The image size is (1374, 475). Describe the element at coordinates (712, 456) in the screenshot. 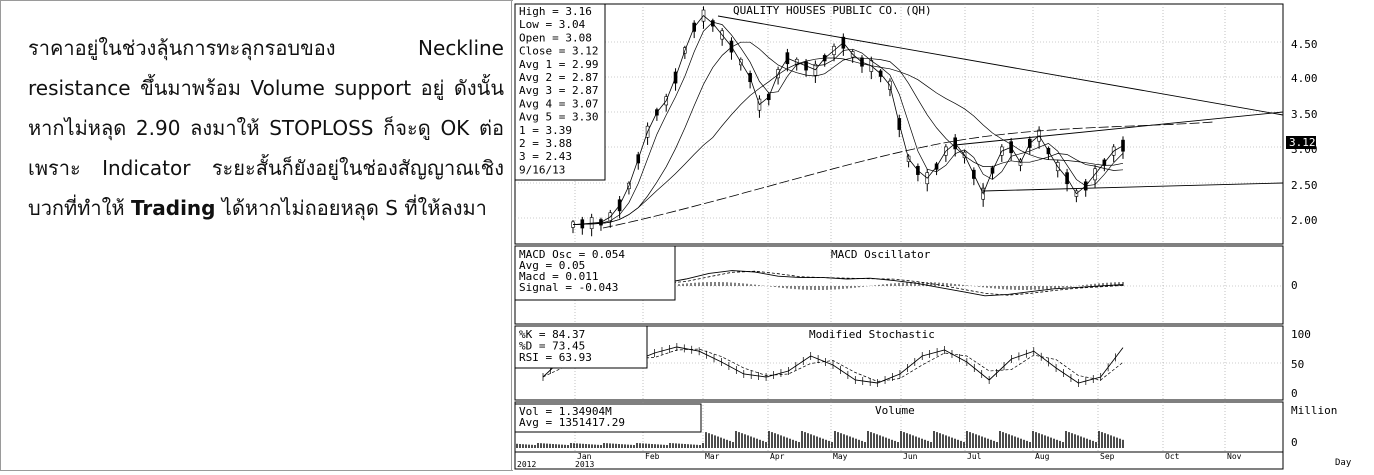

I see `month-label: Mar` at that location.